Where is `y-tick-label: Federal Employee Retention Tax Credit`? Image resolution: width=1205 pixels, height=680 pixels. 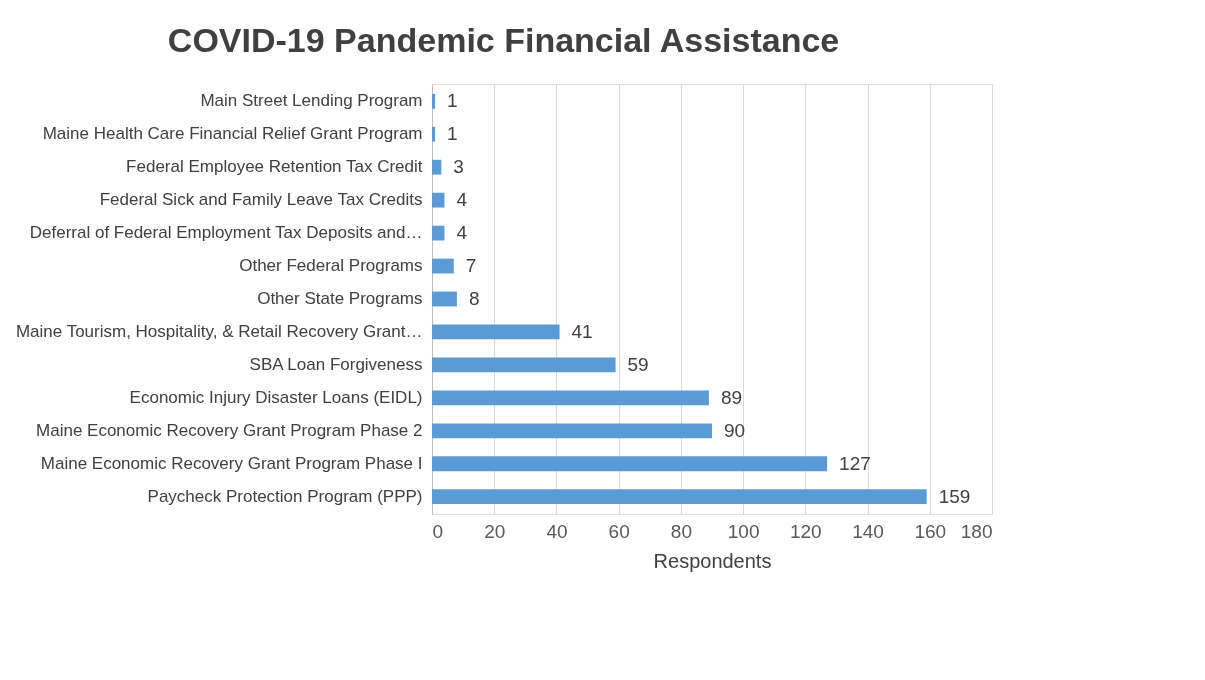 y-tick-label: Federal Employee Retention Tax Credit is located at coordinates (274, 167).